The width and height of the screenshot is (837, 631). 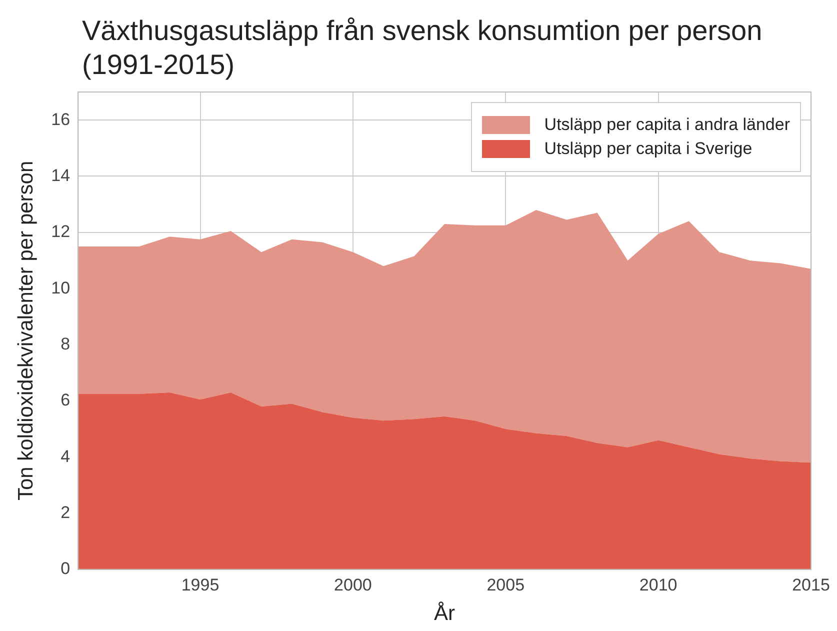 What do you see at coordinates (505, 584) in the screenshot?
I see `x-tick-label: 2005` at bounding box center [505, 584].